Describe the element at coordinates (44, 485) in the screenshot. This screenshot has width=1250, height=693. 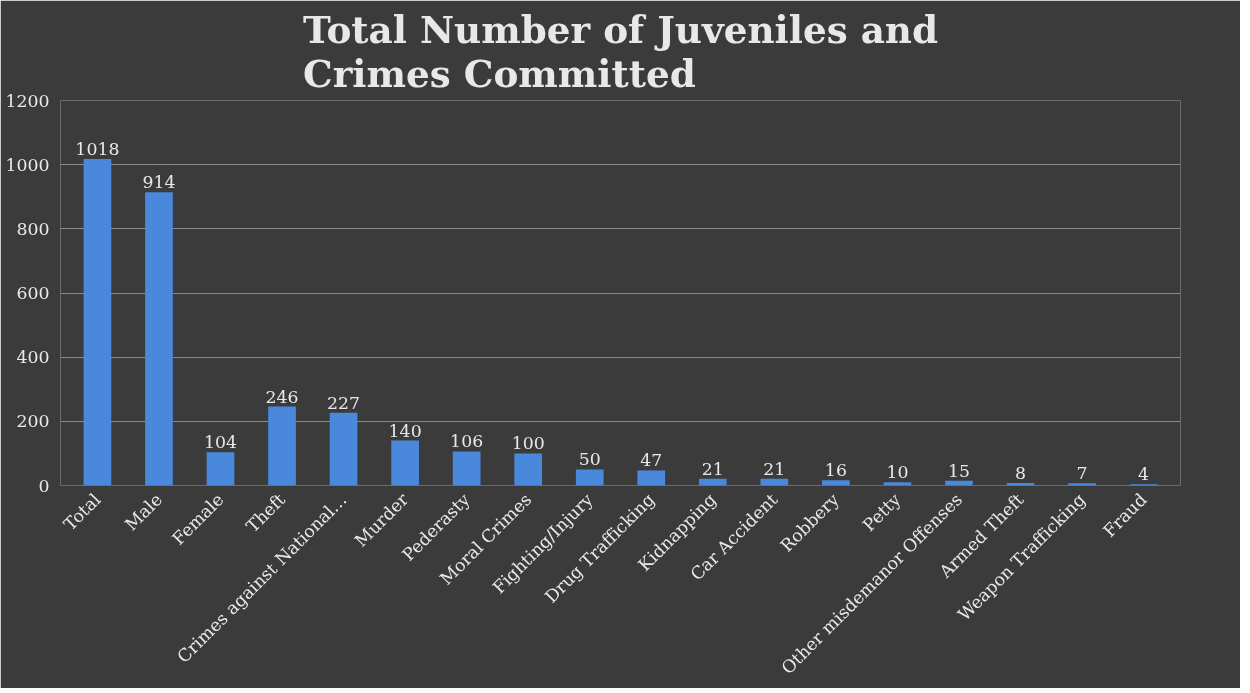
I see `y-tick-label: 0` at that location.